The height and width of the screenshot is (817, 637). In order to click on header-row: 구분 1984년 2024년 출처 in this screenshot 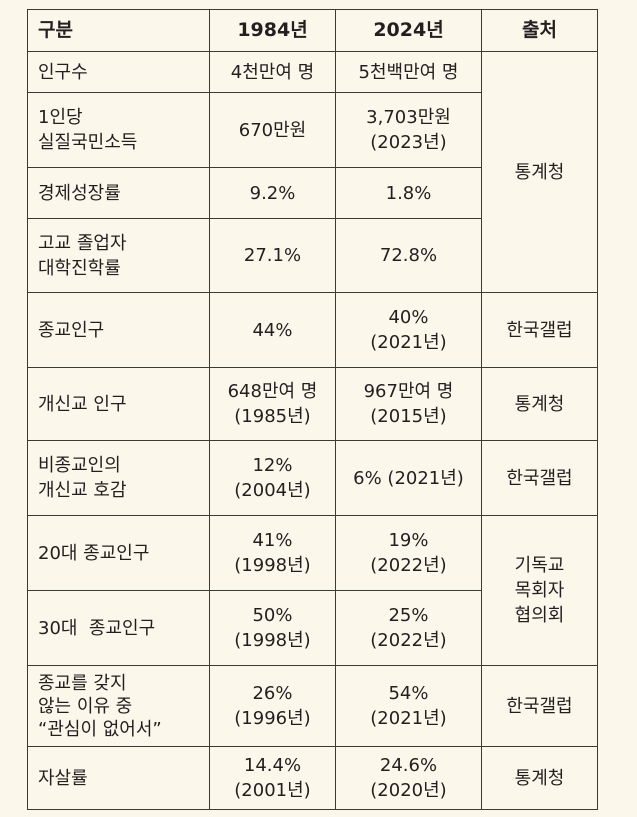, I will do `click(312, 30)`.